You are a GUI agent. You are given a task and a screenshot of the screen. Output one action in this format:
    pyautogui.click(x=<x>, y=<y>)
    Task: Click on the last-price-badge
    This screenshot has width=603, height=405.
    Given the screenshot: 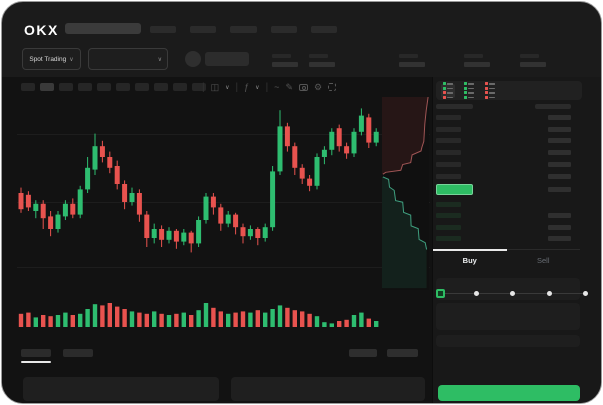 What is the action you would take?
    pyautogui.click(x=454, y=189)
    